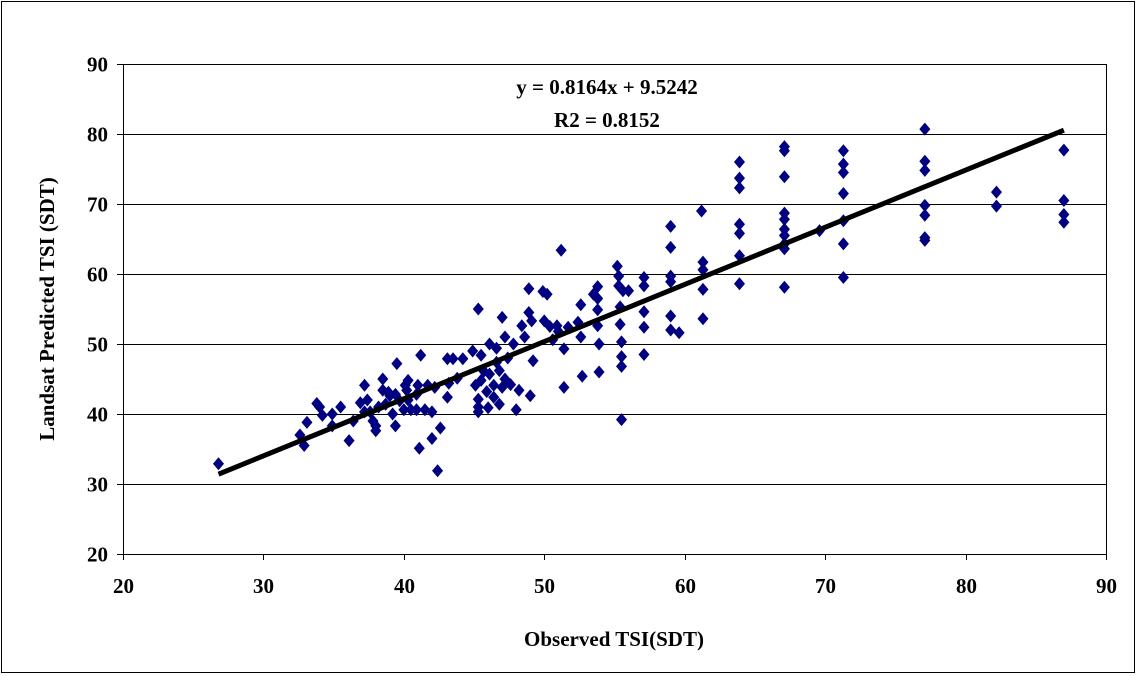 This screenshot has width=1138, height=676. What do you see at coordinates (97, 345) in the screenshot?
I see `y-tick-label-50: 50` at bounding box center [97, 345].